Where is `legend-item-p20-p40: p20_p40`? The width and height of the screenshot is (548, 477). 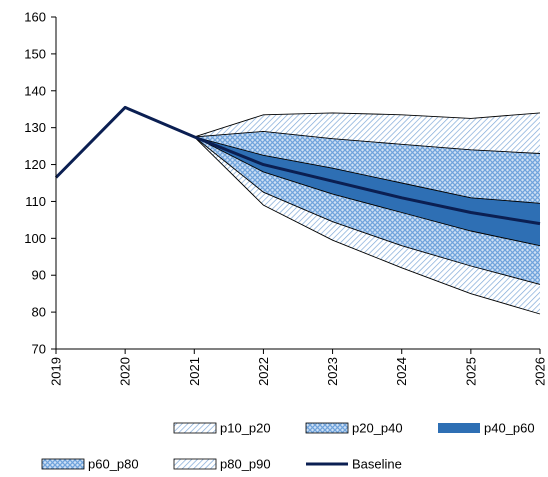
legend-item-p20-p40: p20_p40 is located at coordinates (354, 428).